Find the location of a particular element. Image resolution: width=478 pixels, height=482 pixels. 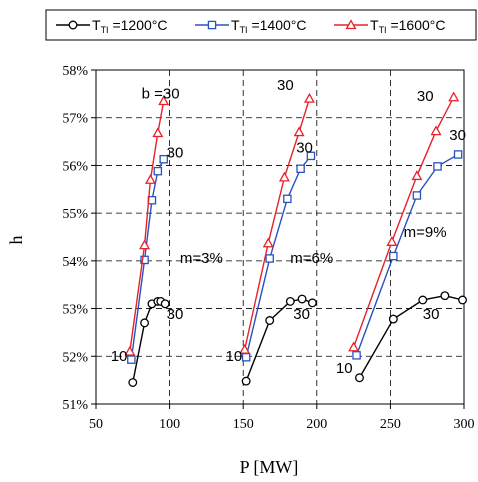

legend-item: TTI =1200°C is located at coordinates (111, 26).